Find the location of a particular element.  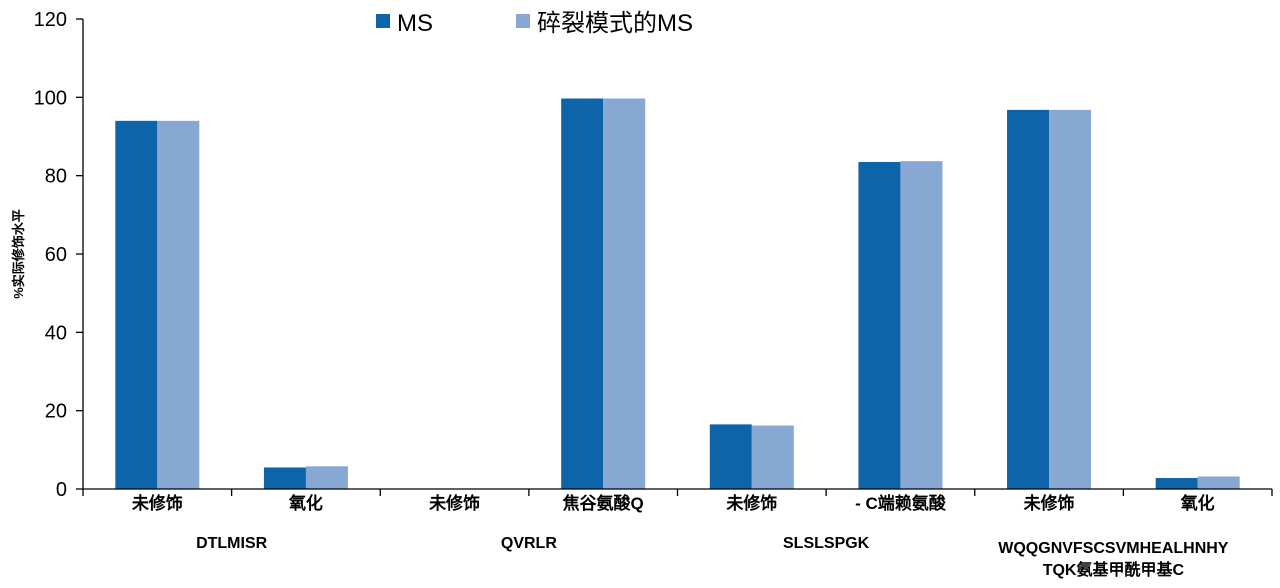

group-label: TQK氨基甲酰甲基C is located at coordinates (1114, 569).